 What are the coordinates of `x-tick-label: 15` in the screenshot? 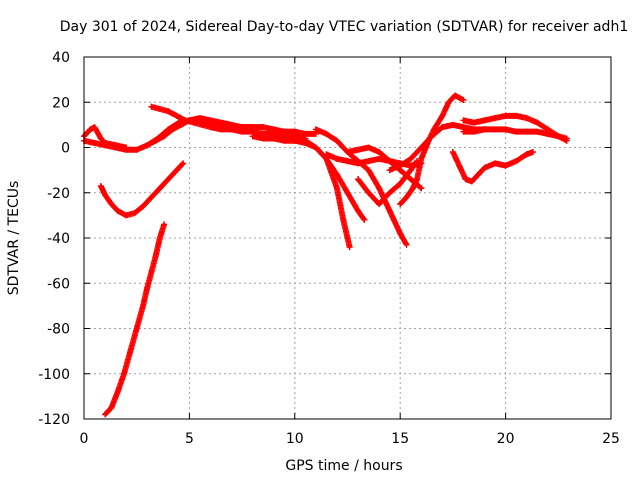 It's located at (400, 439).